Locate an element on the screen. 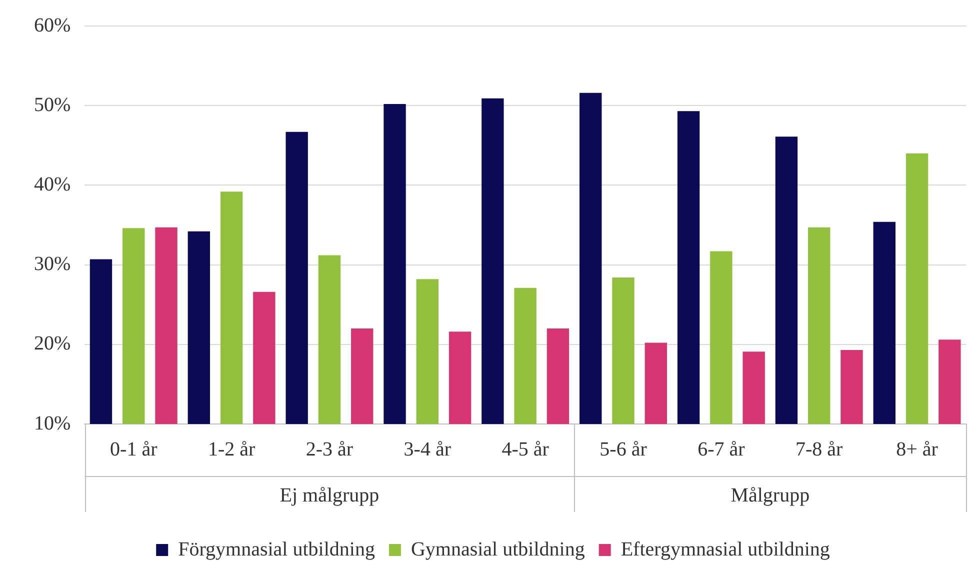  y-tick-label: 50% is located at coordinates (52, 105).